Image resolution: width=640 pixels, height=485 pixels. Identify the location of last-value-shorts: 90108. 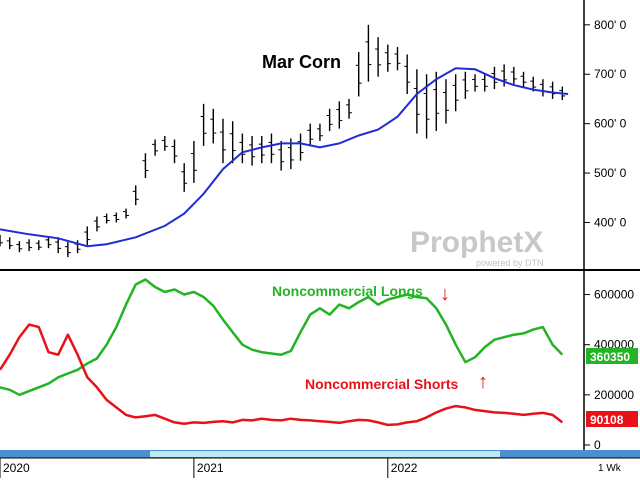
(607, 420).